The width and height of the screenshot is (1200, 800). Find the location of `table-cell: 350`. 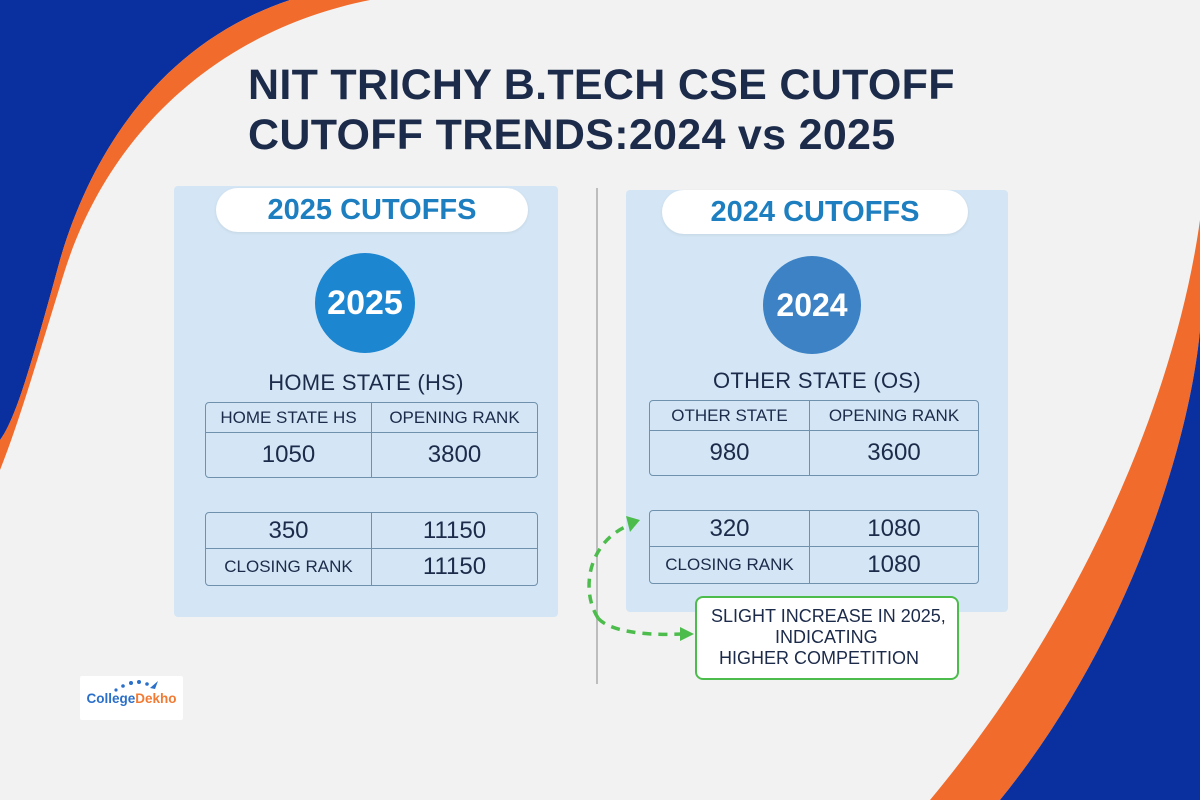

table-cell: 350 is located at coordinates (289, 531).